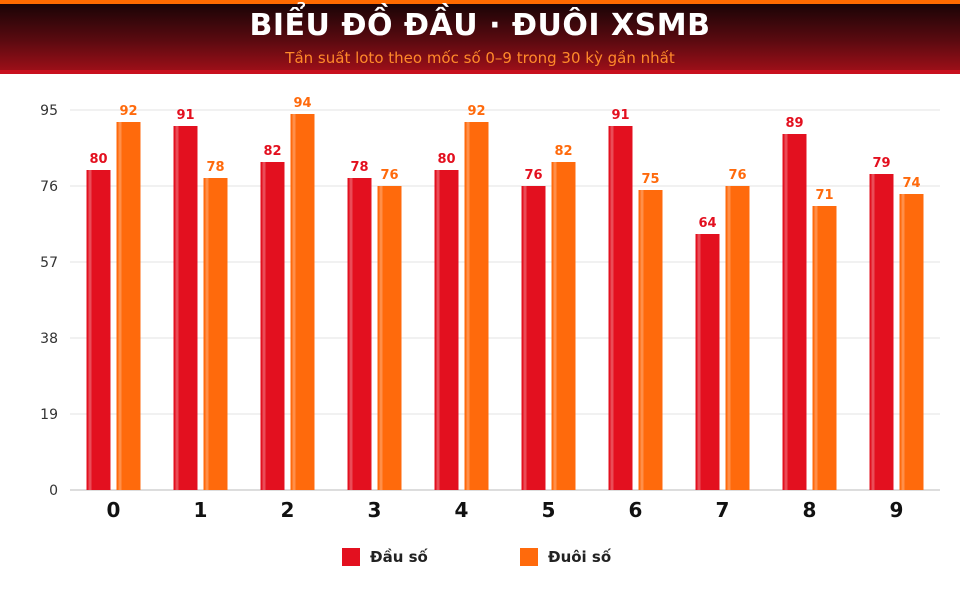 The height and width of the screenshot is (600, 960). What do you see at coordinates (288, 510) in the screenshot?
I see `x-category-label: 2` at bounding box center [288, 510].